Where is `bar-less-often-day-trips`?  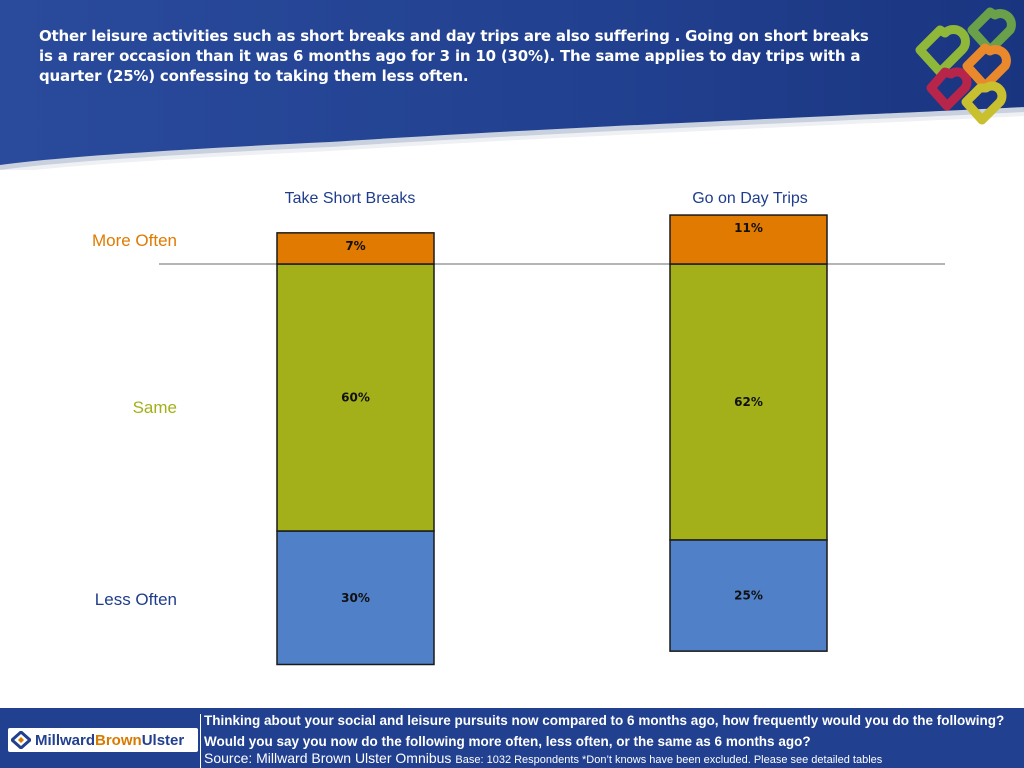
bar-less-often-day-trips is located at coordinates (748, 595).